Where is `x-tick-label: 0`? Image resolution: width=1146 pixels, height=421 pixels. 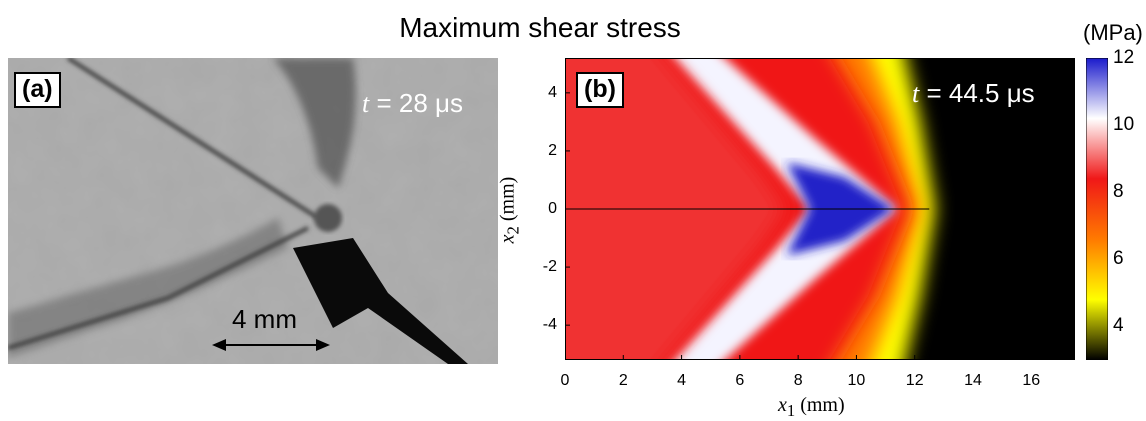
x-tick-label: 0 is located at coordinates (565, 380).